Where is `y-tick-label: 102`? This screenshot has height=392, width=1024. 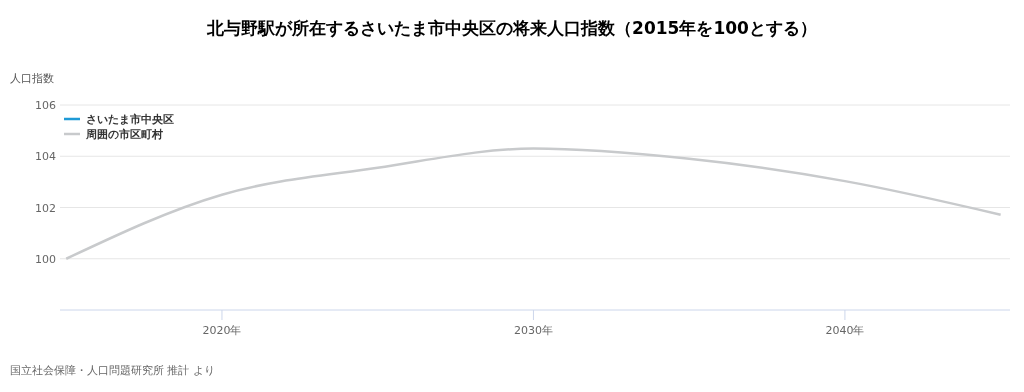 y-tick-label: 102 is located at coordinates (45, 208).